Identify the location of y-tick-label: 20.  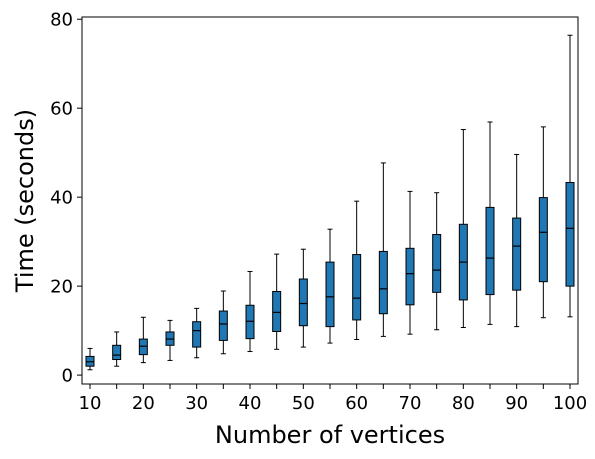
(61, 287).